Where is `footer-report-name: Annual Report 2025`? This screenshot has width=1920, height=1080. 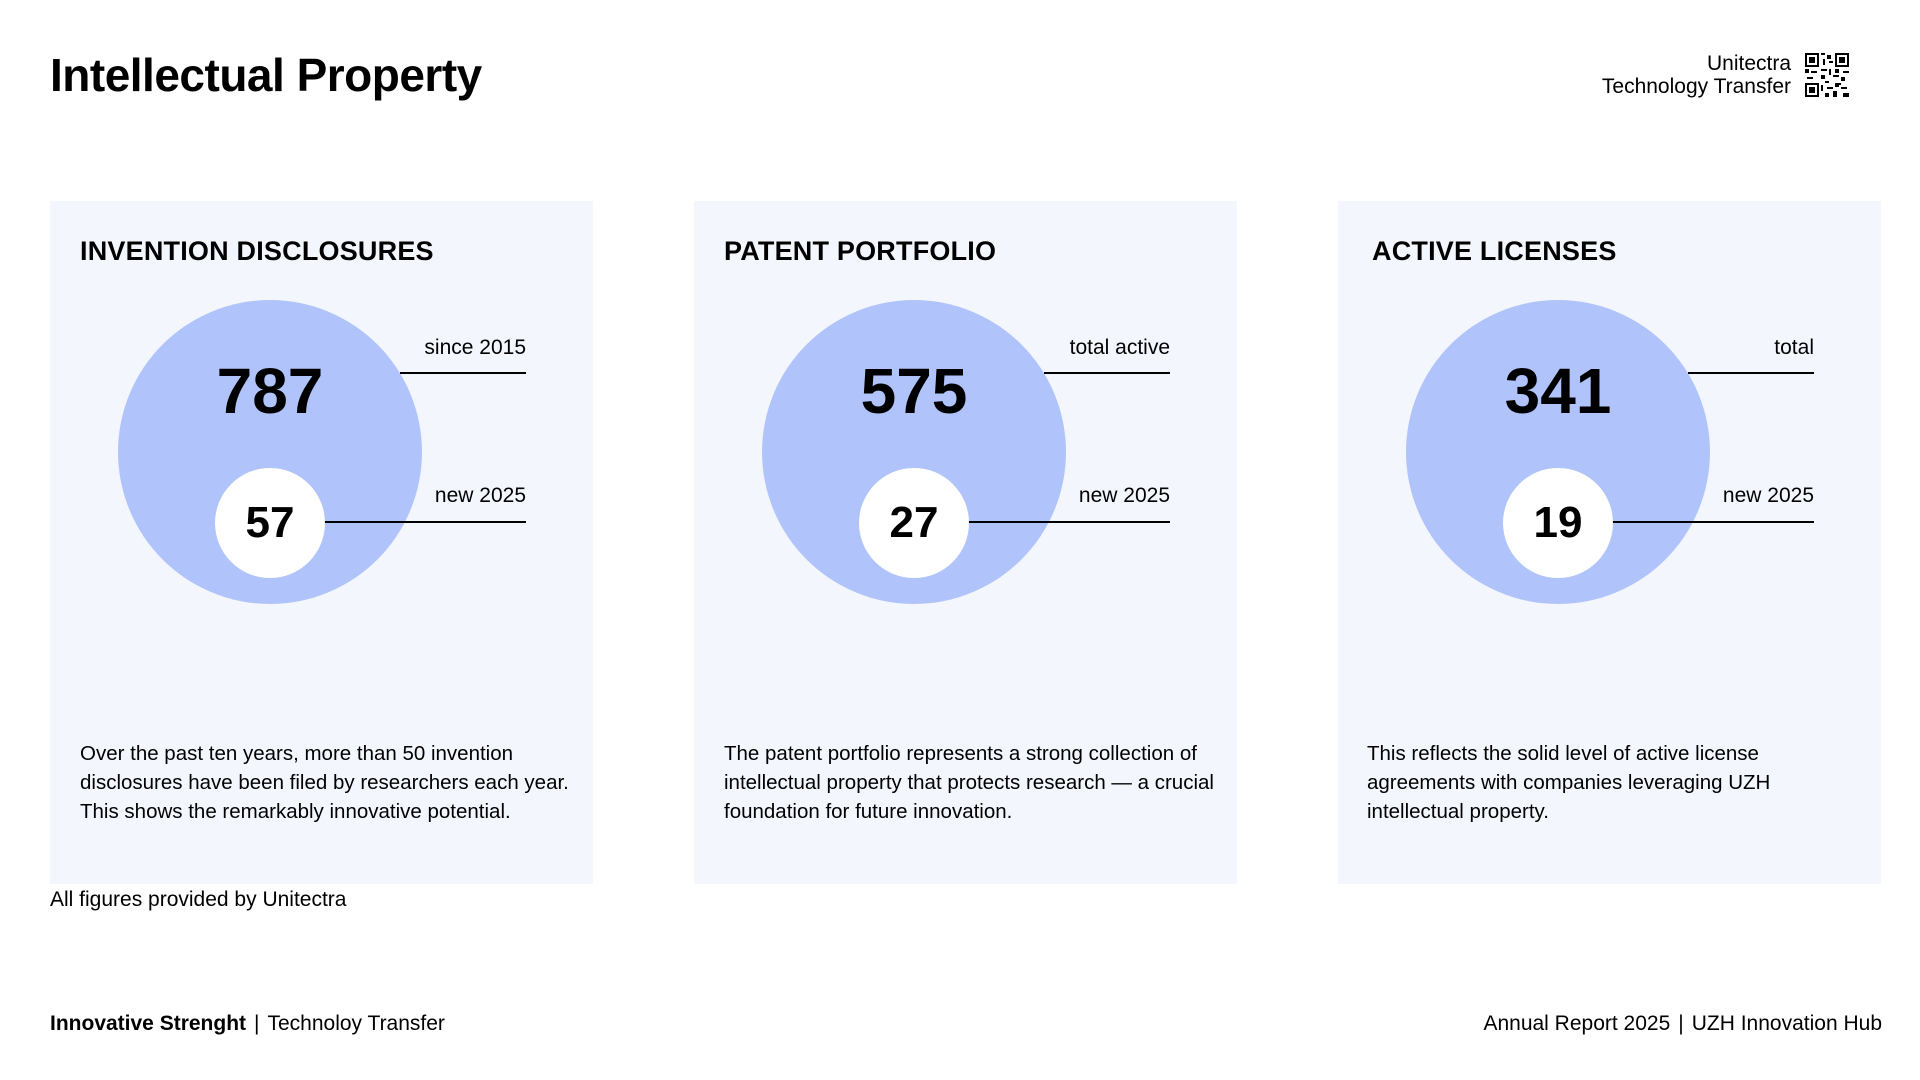 footer-report-name: Annual Report 2025 is located at coordinates (1577, 1023).